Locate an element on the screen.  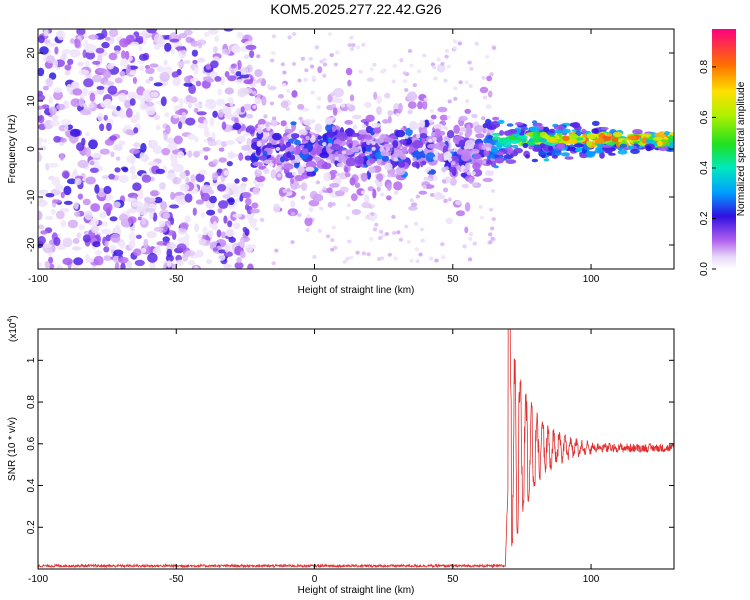
y-tick-label: 0.6 is located at coordinates (31, 443).